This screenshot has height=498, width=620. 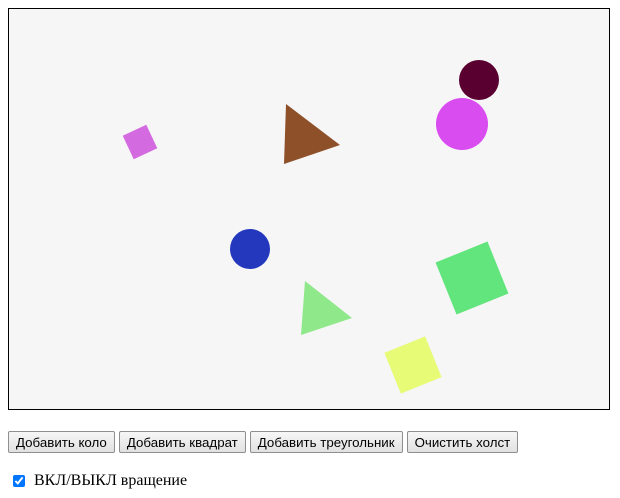 I want to click on rotation-toggle-label: ВКЛ/ВЫКЛ вращение, so click(x=111, y=480).